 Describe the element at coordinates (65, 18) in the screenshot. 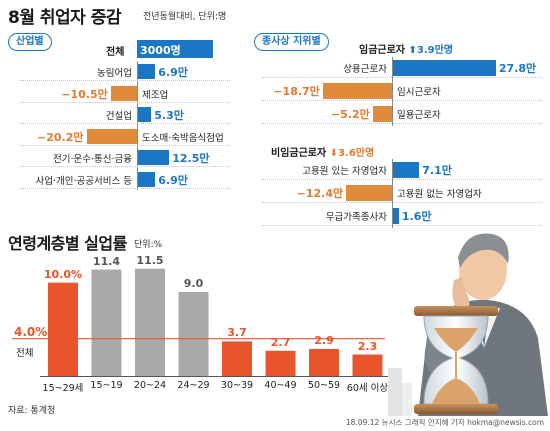

I see `page-title: 8월 취업자 증감` at that location.